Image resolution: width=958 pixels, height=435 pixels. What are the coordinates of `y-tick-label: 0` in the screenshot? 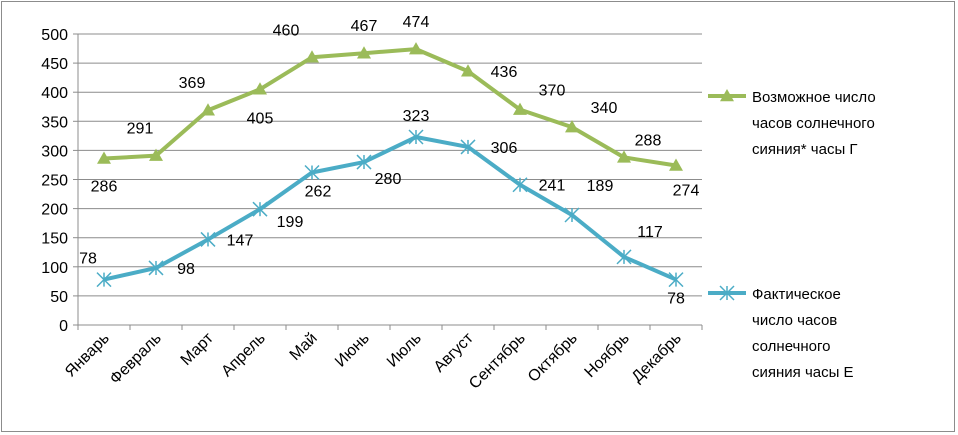 It's located at (63, 326).